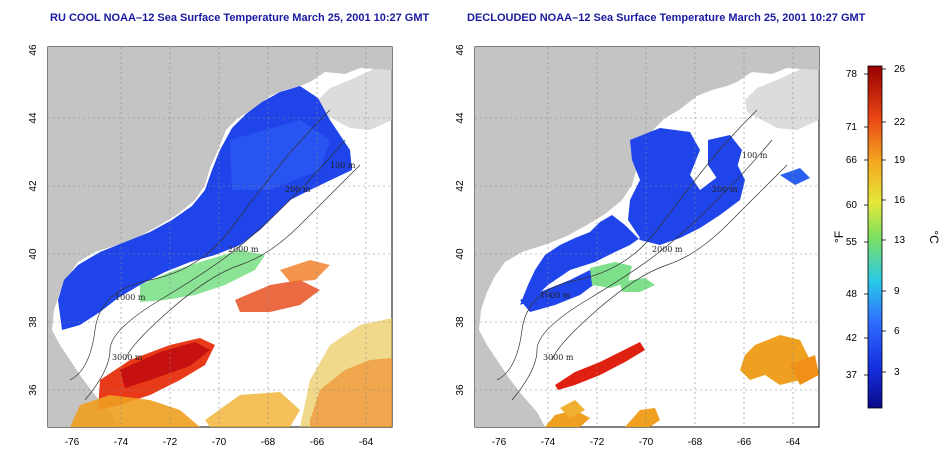  I want to click on celsius-tick: 3, so click(897, 372).